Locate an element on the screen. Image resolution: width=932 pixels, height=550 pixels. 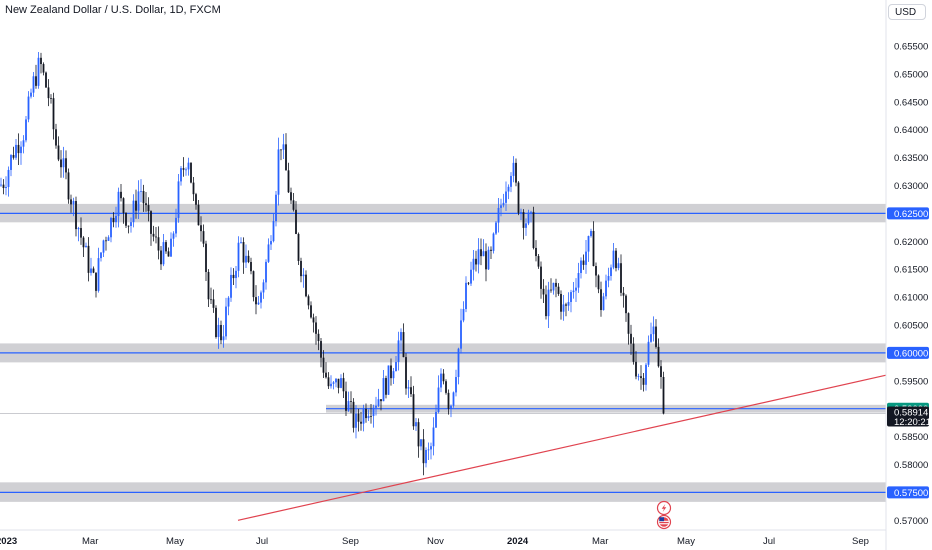
y-tick-label: 0.61000 is located at coordinates (911, 298).